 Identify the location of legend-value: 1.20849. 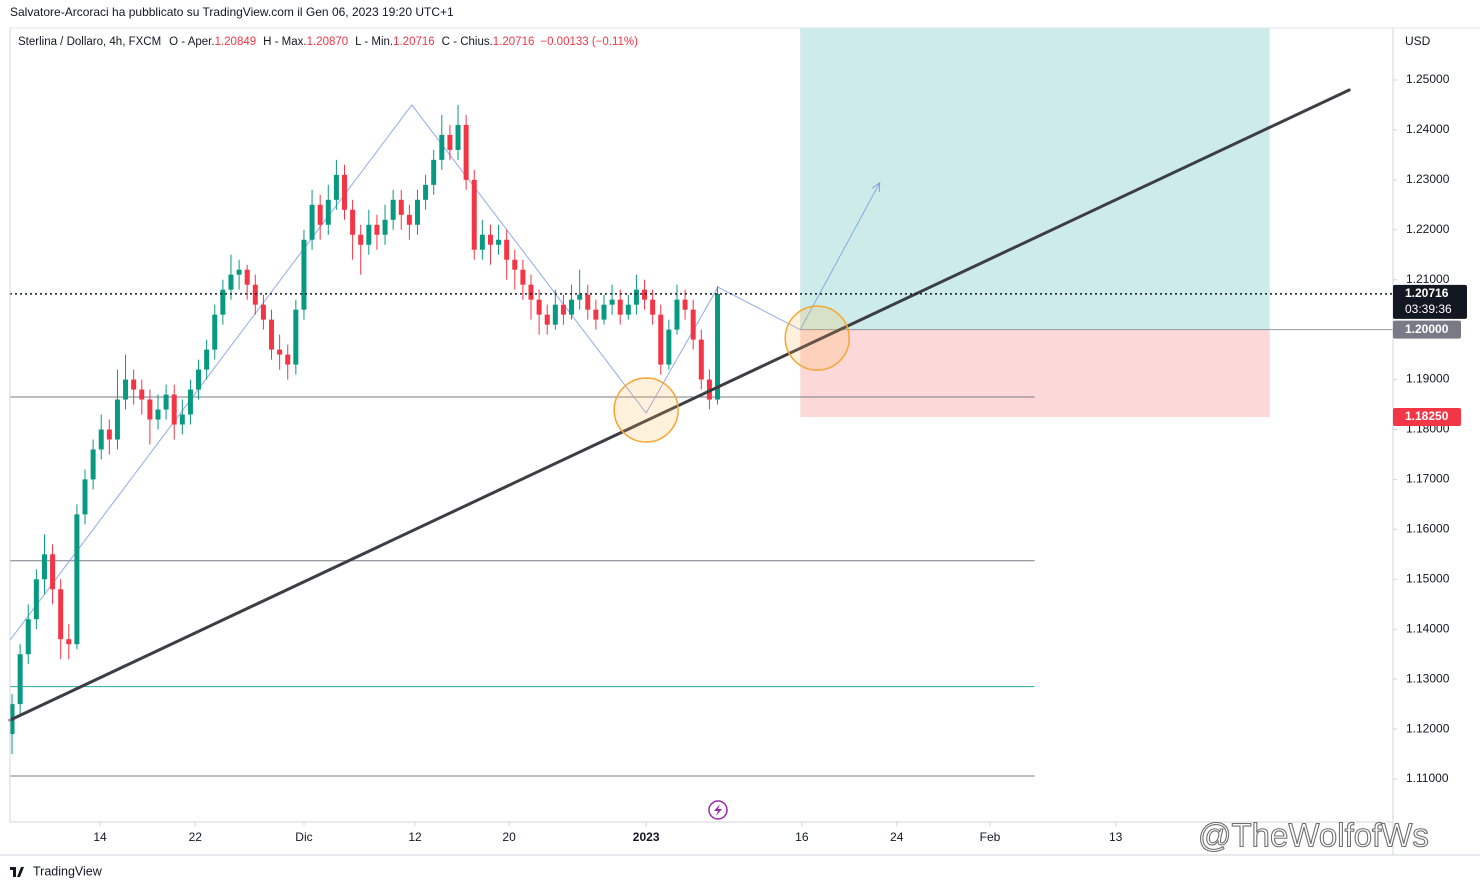
(236, 42).